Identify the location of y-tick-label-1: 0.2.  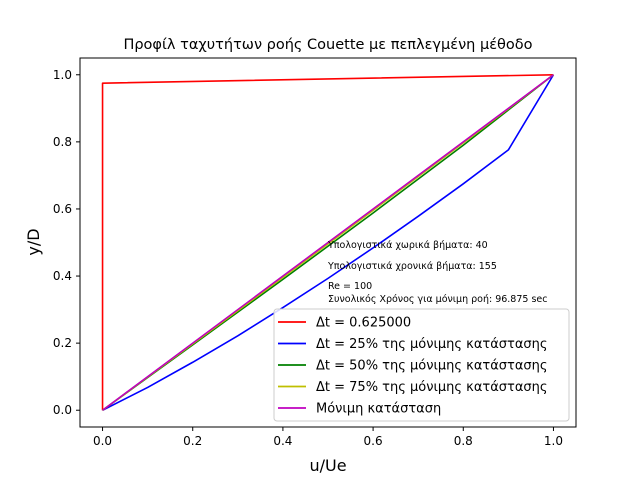
(62, 343).